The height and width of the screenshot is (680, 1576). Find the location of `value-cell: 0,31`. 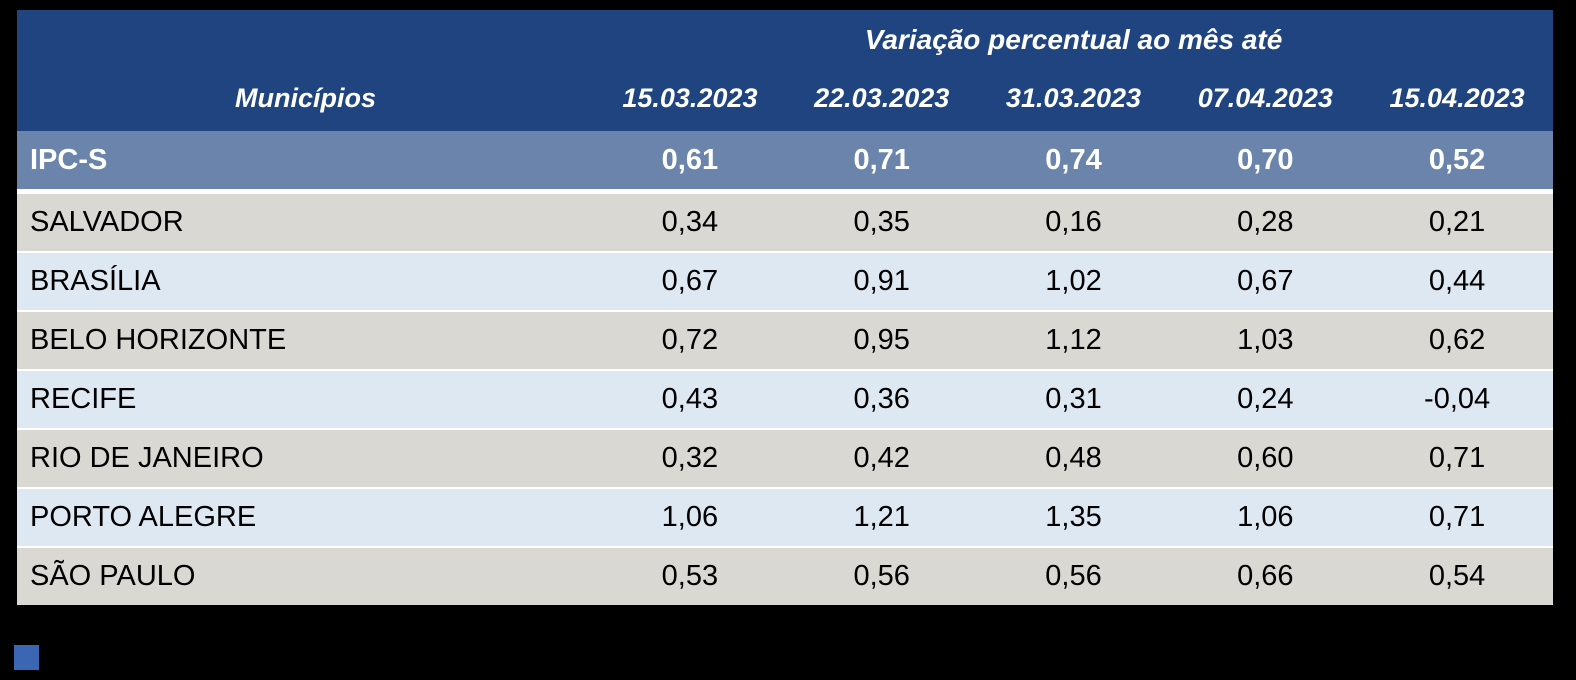

value-cell: 0,31 is located at coordinates (1073, 399).